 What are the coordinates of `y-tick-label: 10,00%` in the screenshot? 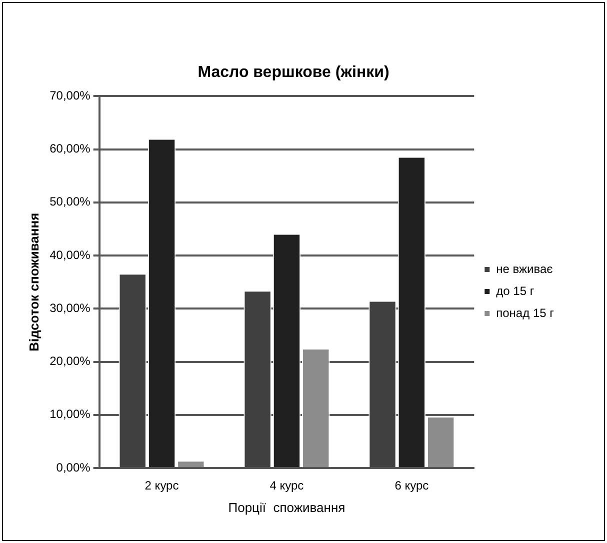 It's located at (70, 414).